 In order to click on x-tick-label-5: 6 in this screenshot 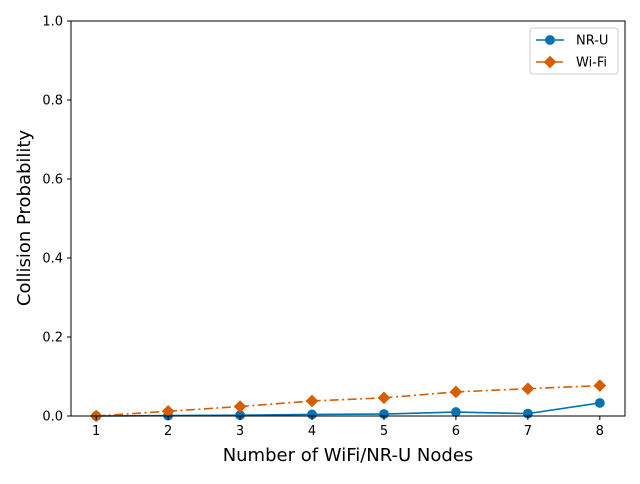, I will do `click(456, 431)`.